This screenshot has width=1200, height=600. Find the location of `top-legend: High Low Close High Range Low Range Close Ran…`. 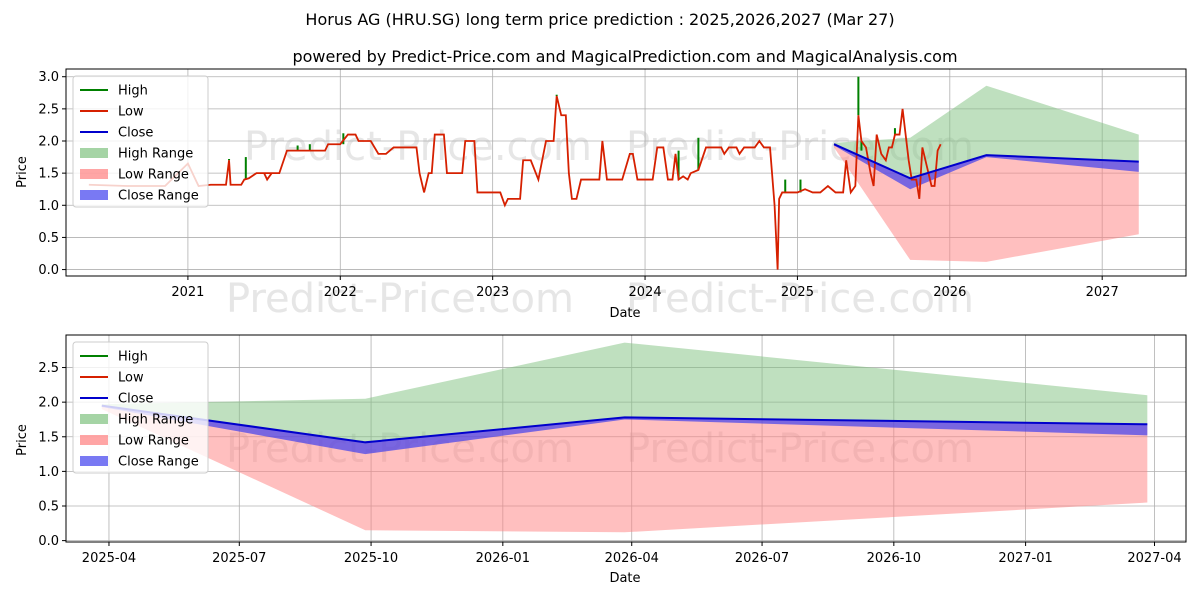

top-legend: High Low Close High Range Low Range Close Ran… is located at coordinates (140, 141).